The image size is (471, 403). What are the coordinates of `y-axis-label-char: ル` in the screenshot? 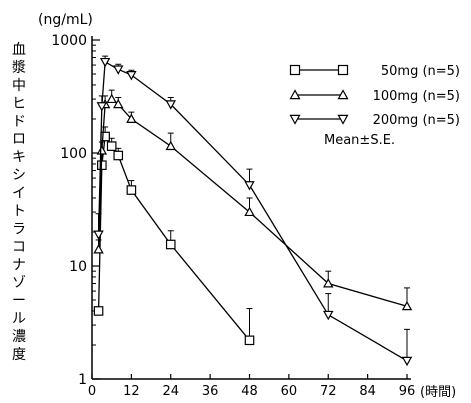 It's located at (19, 319).